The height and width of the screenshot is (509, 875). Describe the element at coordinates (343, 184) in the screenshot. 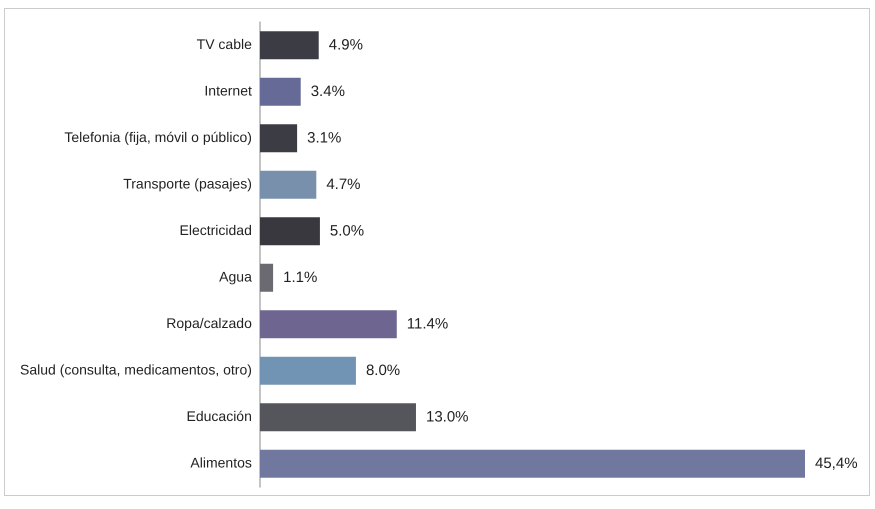

I see `data-label: 4.7%` at that location.